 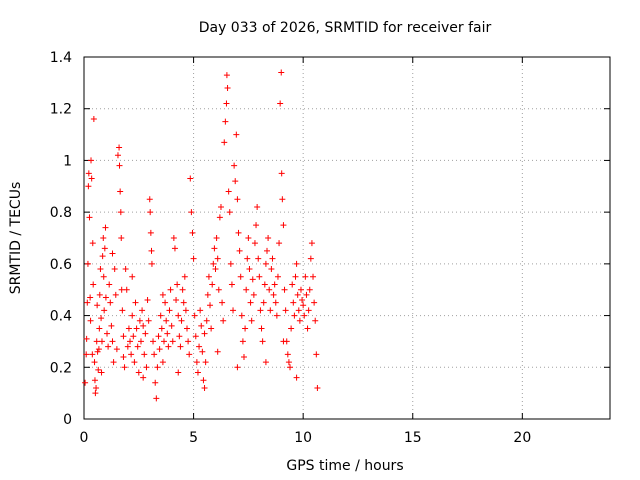 What do you see at coordinates (61, 213) in the screenshot?
I see `y-tick-label: 0.8` at bounding box center [61, 213].